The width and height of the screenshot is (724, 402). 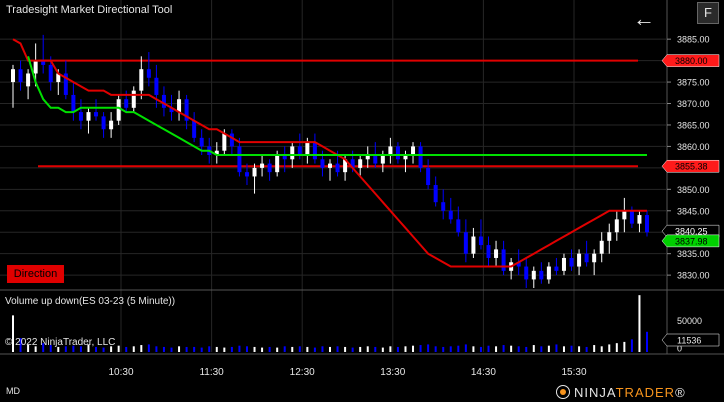 What do you see at coordinates (302, 372) in the screenshot?
I see `x-tick-label: 12:30` at bounding box center [302, 372].